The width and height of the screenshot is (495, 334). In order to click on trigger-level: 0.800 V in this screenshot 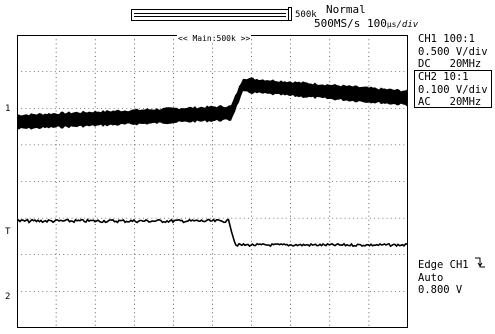, I will do `click(440, 290)`.